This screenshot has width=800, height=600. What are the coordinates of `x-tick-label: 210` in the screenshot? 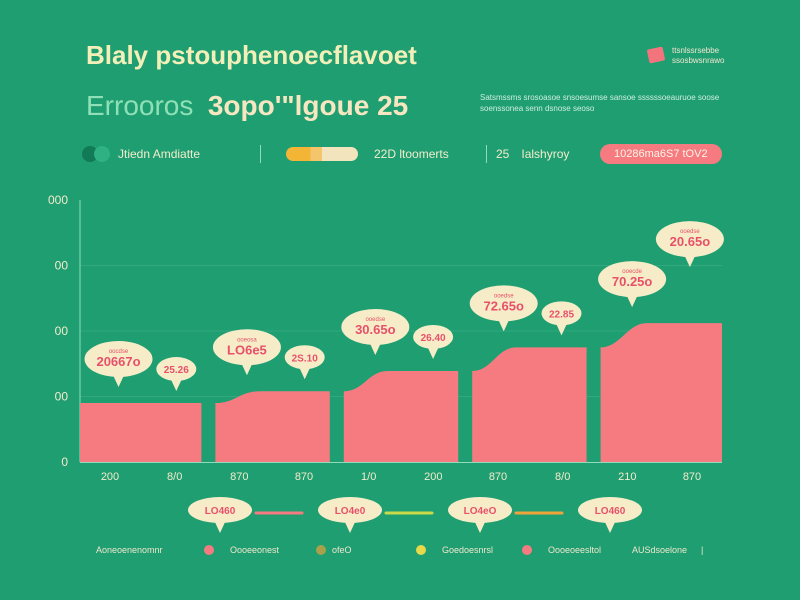 It's located at (627, 477).